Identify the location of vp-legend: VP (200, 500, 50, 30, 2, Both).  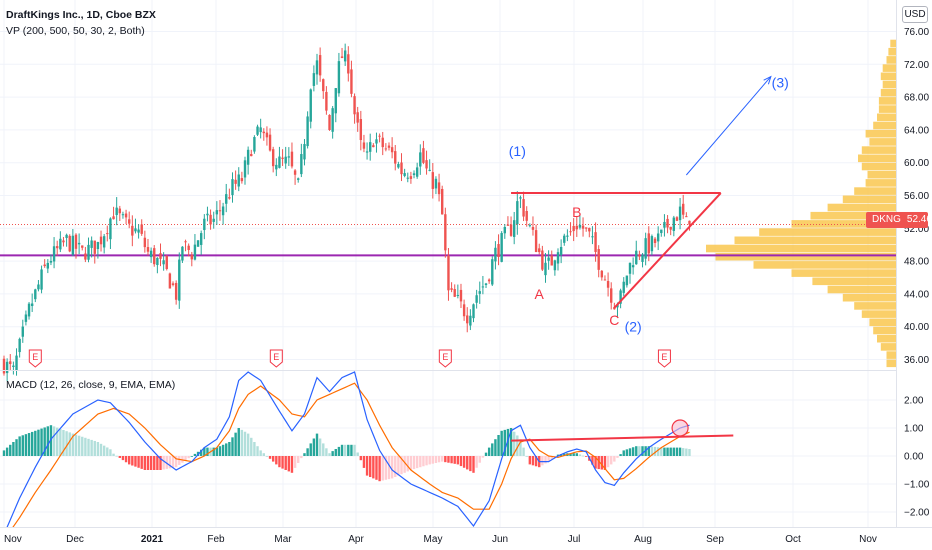
(75, 31).